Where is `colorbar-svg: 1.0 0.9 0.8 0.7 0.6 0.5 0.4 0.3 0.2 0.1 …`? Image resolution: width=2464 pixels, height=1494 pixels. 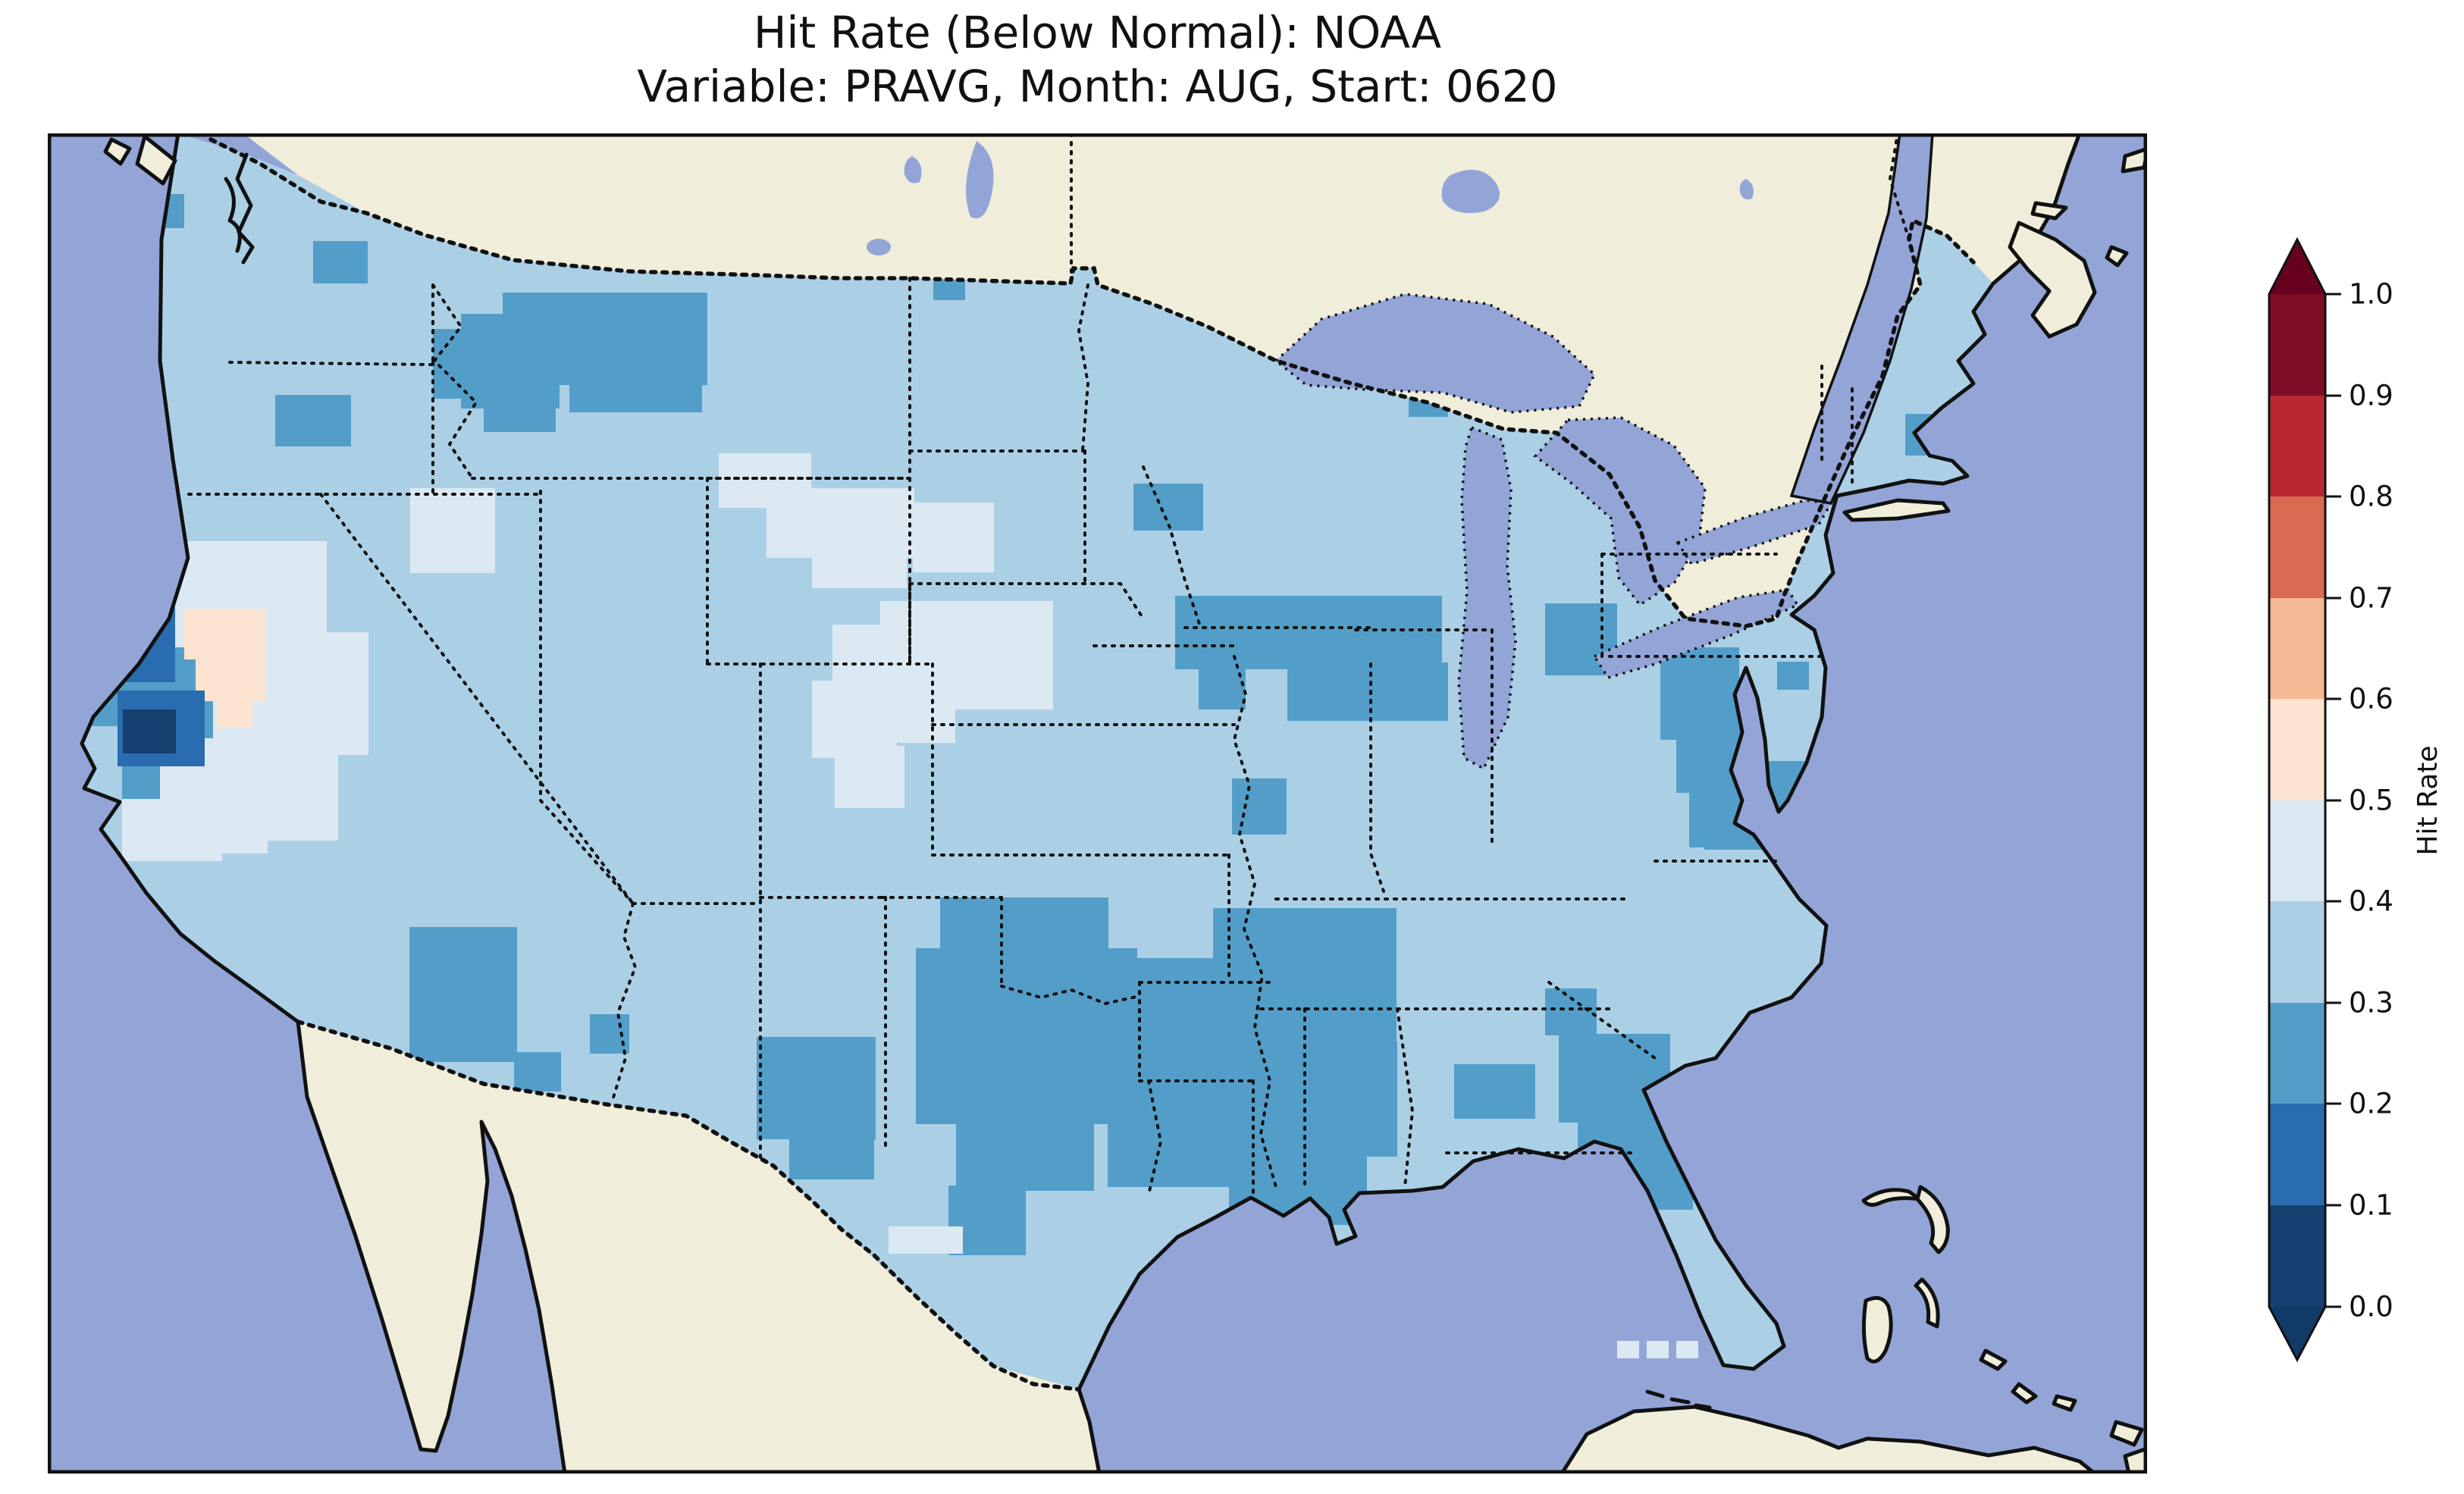
colorbar-svg: 1.0 0.9 0.8 0.7 0.6 0.5 0.4 0.3 0.2 0.1 … is located at coordinates (2356, 799).